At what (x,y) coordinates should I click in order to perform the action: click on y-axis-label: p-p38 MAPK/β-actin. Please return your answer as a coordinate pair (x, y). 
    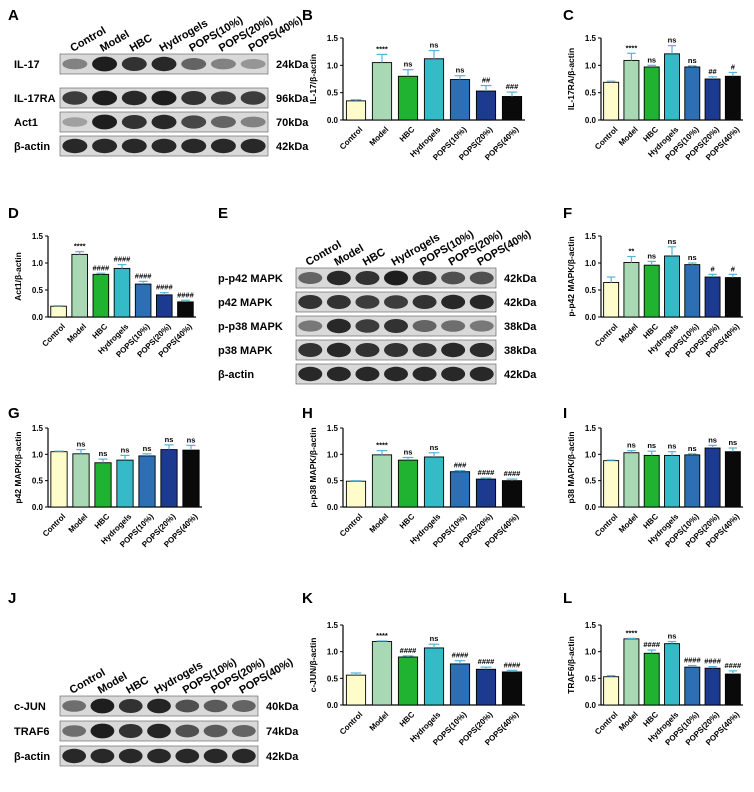
    Looking at the image, I should click on (313, 467).